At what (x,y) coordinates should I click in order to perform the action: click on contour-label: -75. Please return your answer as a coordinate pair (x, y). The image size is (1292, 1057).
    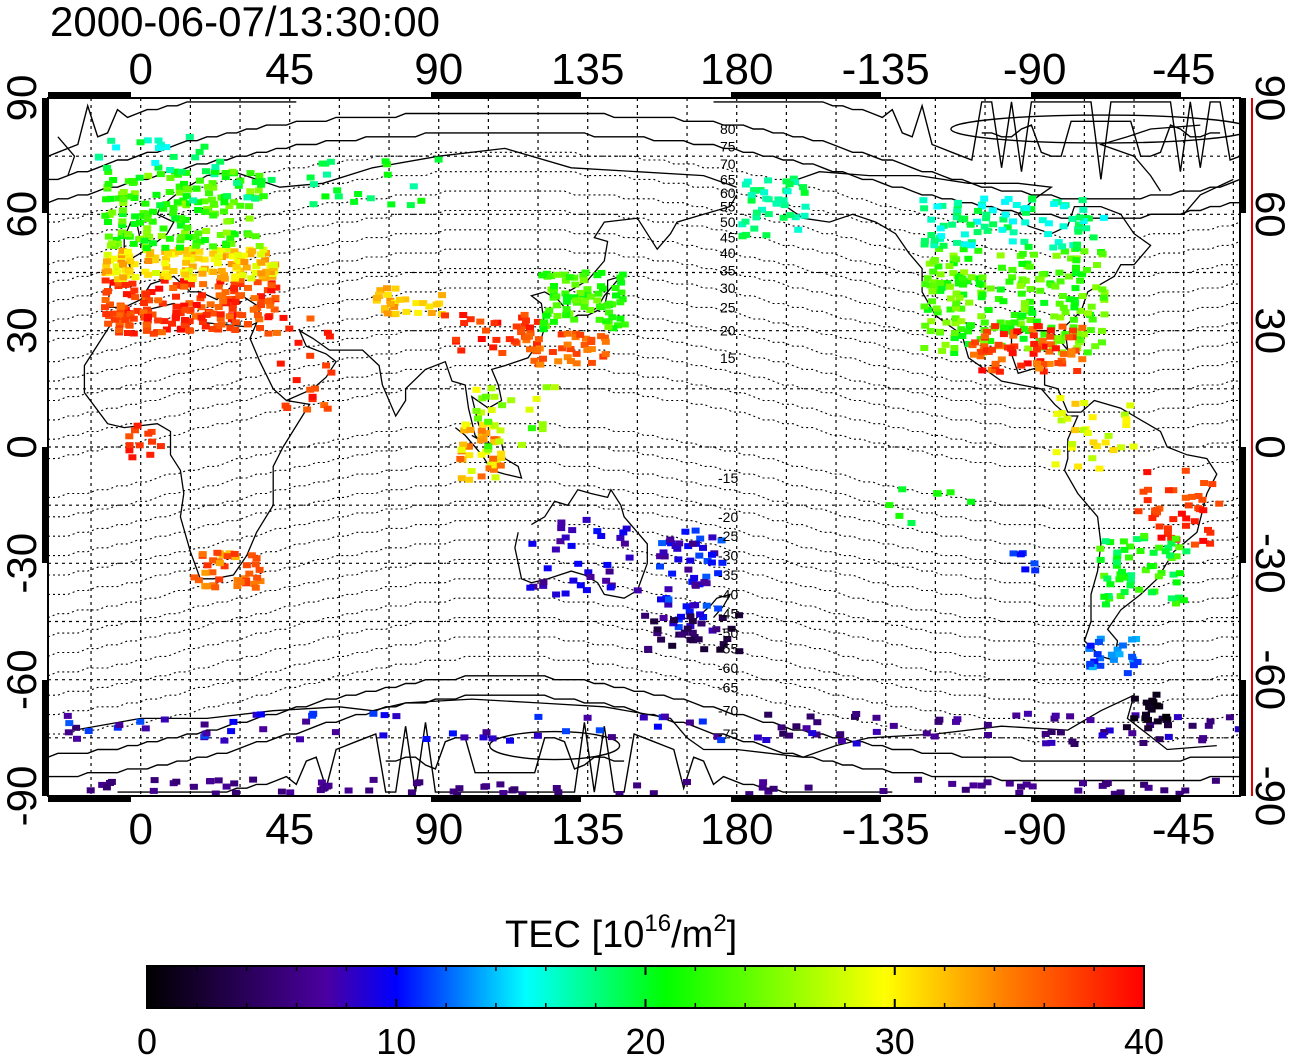
    Looking at the image, I should click on (728, 734).